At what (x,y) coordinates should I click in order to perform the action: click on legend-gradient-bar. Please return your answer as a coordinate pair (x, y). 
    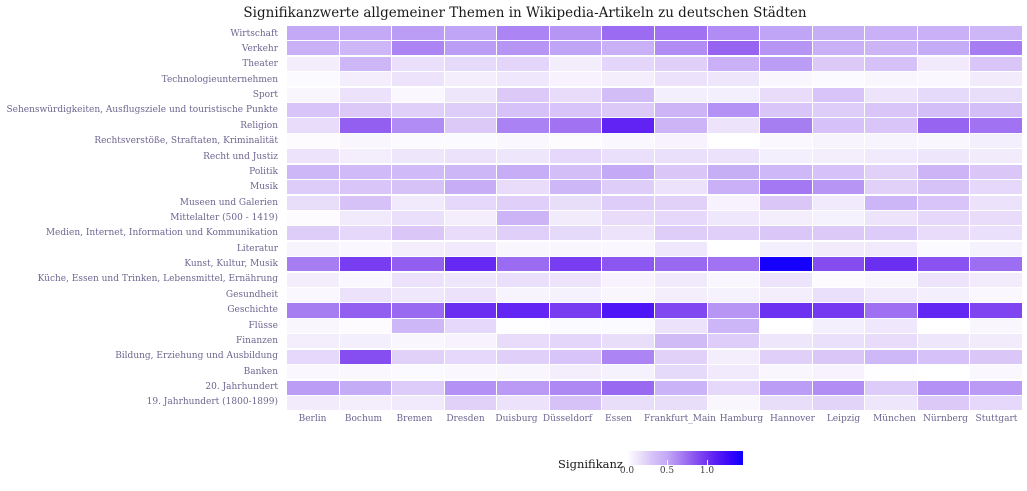
    Looking at the image, I should click on (685, 458).